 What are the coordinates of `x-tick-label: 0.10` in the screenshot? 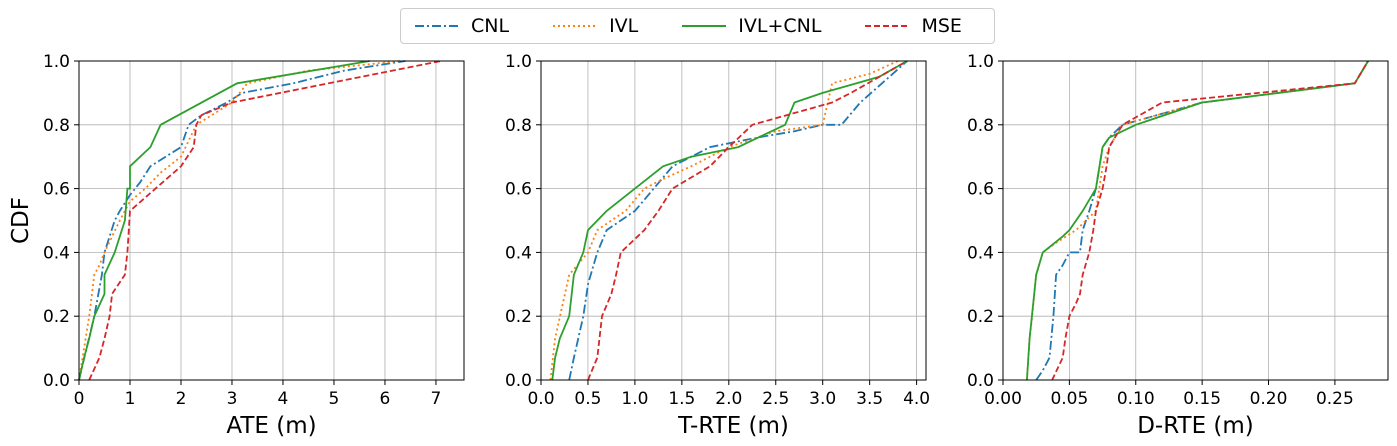 It's located at (1136, 399).